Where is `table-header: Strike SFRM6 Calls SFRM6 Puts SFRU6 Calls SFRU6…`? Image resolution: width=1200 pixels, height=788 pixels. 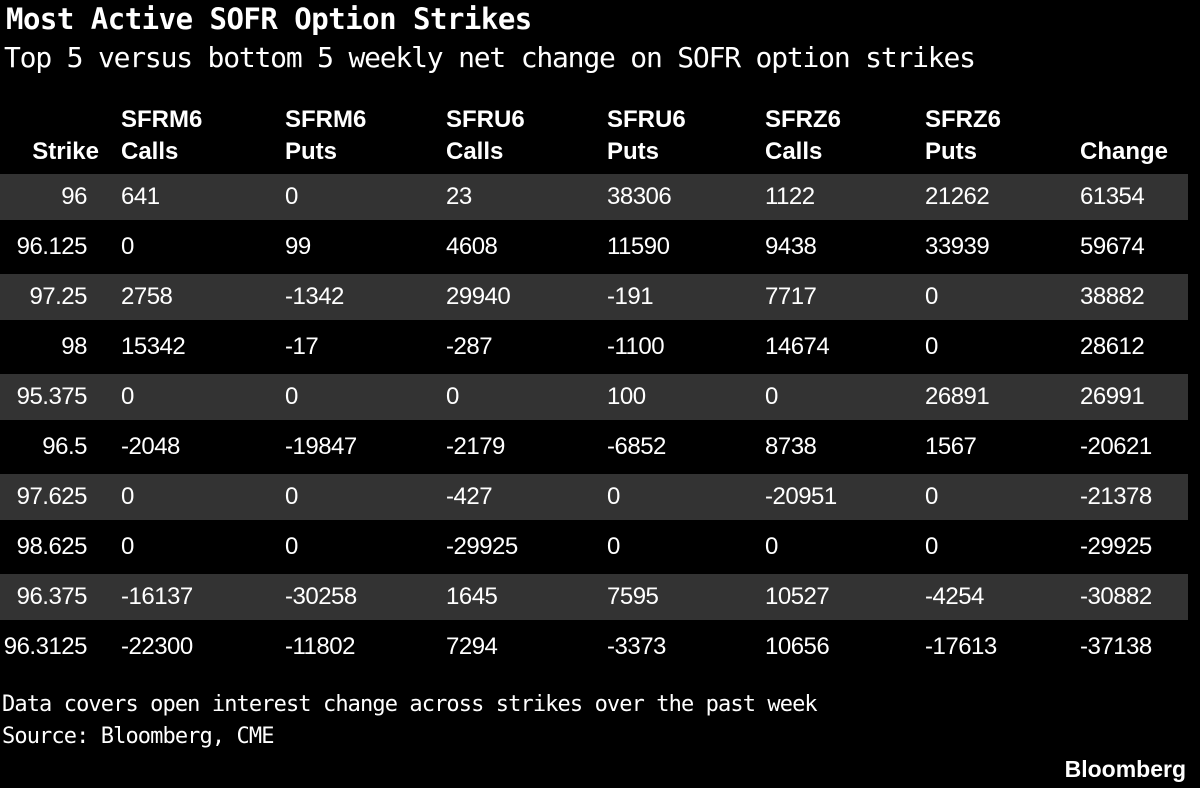 table-header: Strike SFRM6 Calls SFRM6 Puts SFRU6 Calls SFRU6… is located at coordinates (600, 138).